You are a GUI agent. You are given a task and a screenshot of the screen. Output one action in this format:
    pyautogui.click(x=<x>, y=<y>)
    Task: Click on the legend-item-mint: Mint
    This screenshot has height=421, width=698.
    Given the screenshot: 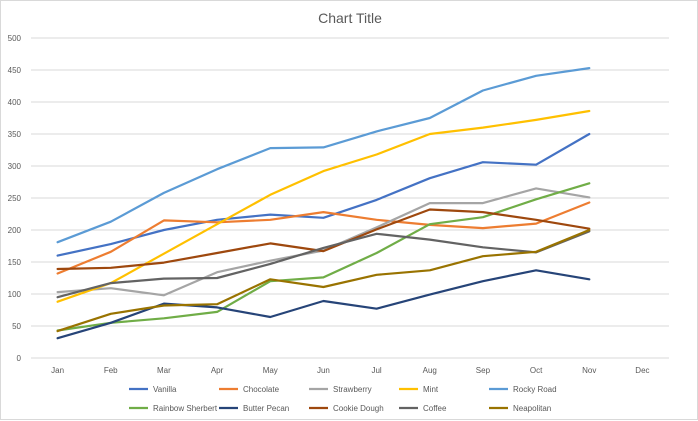 What is the action you would take?
    pyautogui.click(x=419, y=389)
    